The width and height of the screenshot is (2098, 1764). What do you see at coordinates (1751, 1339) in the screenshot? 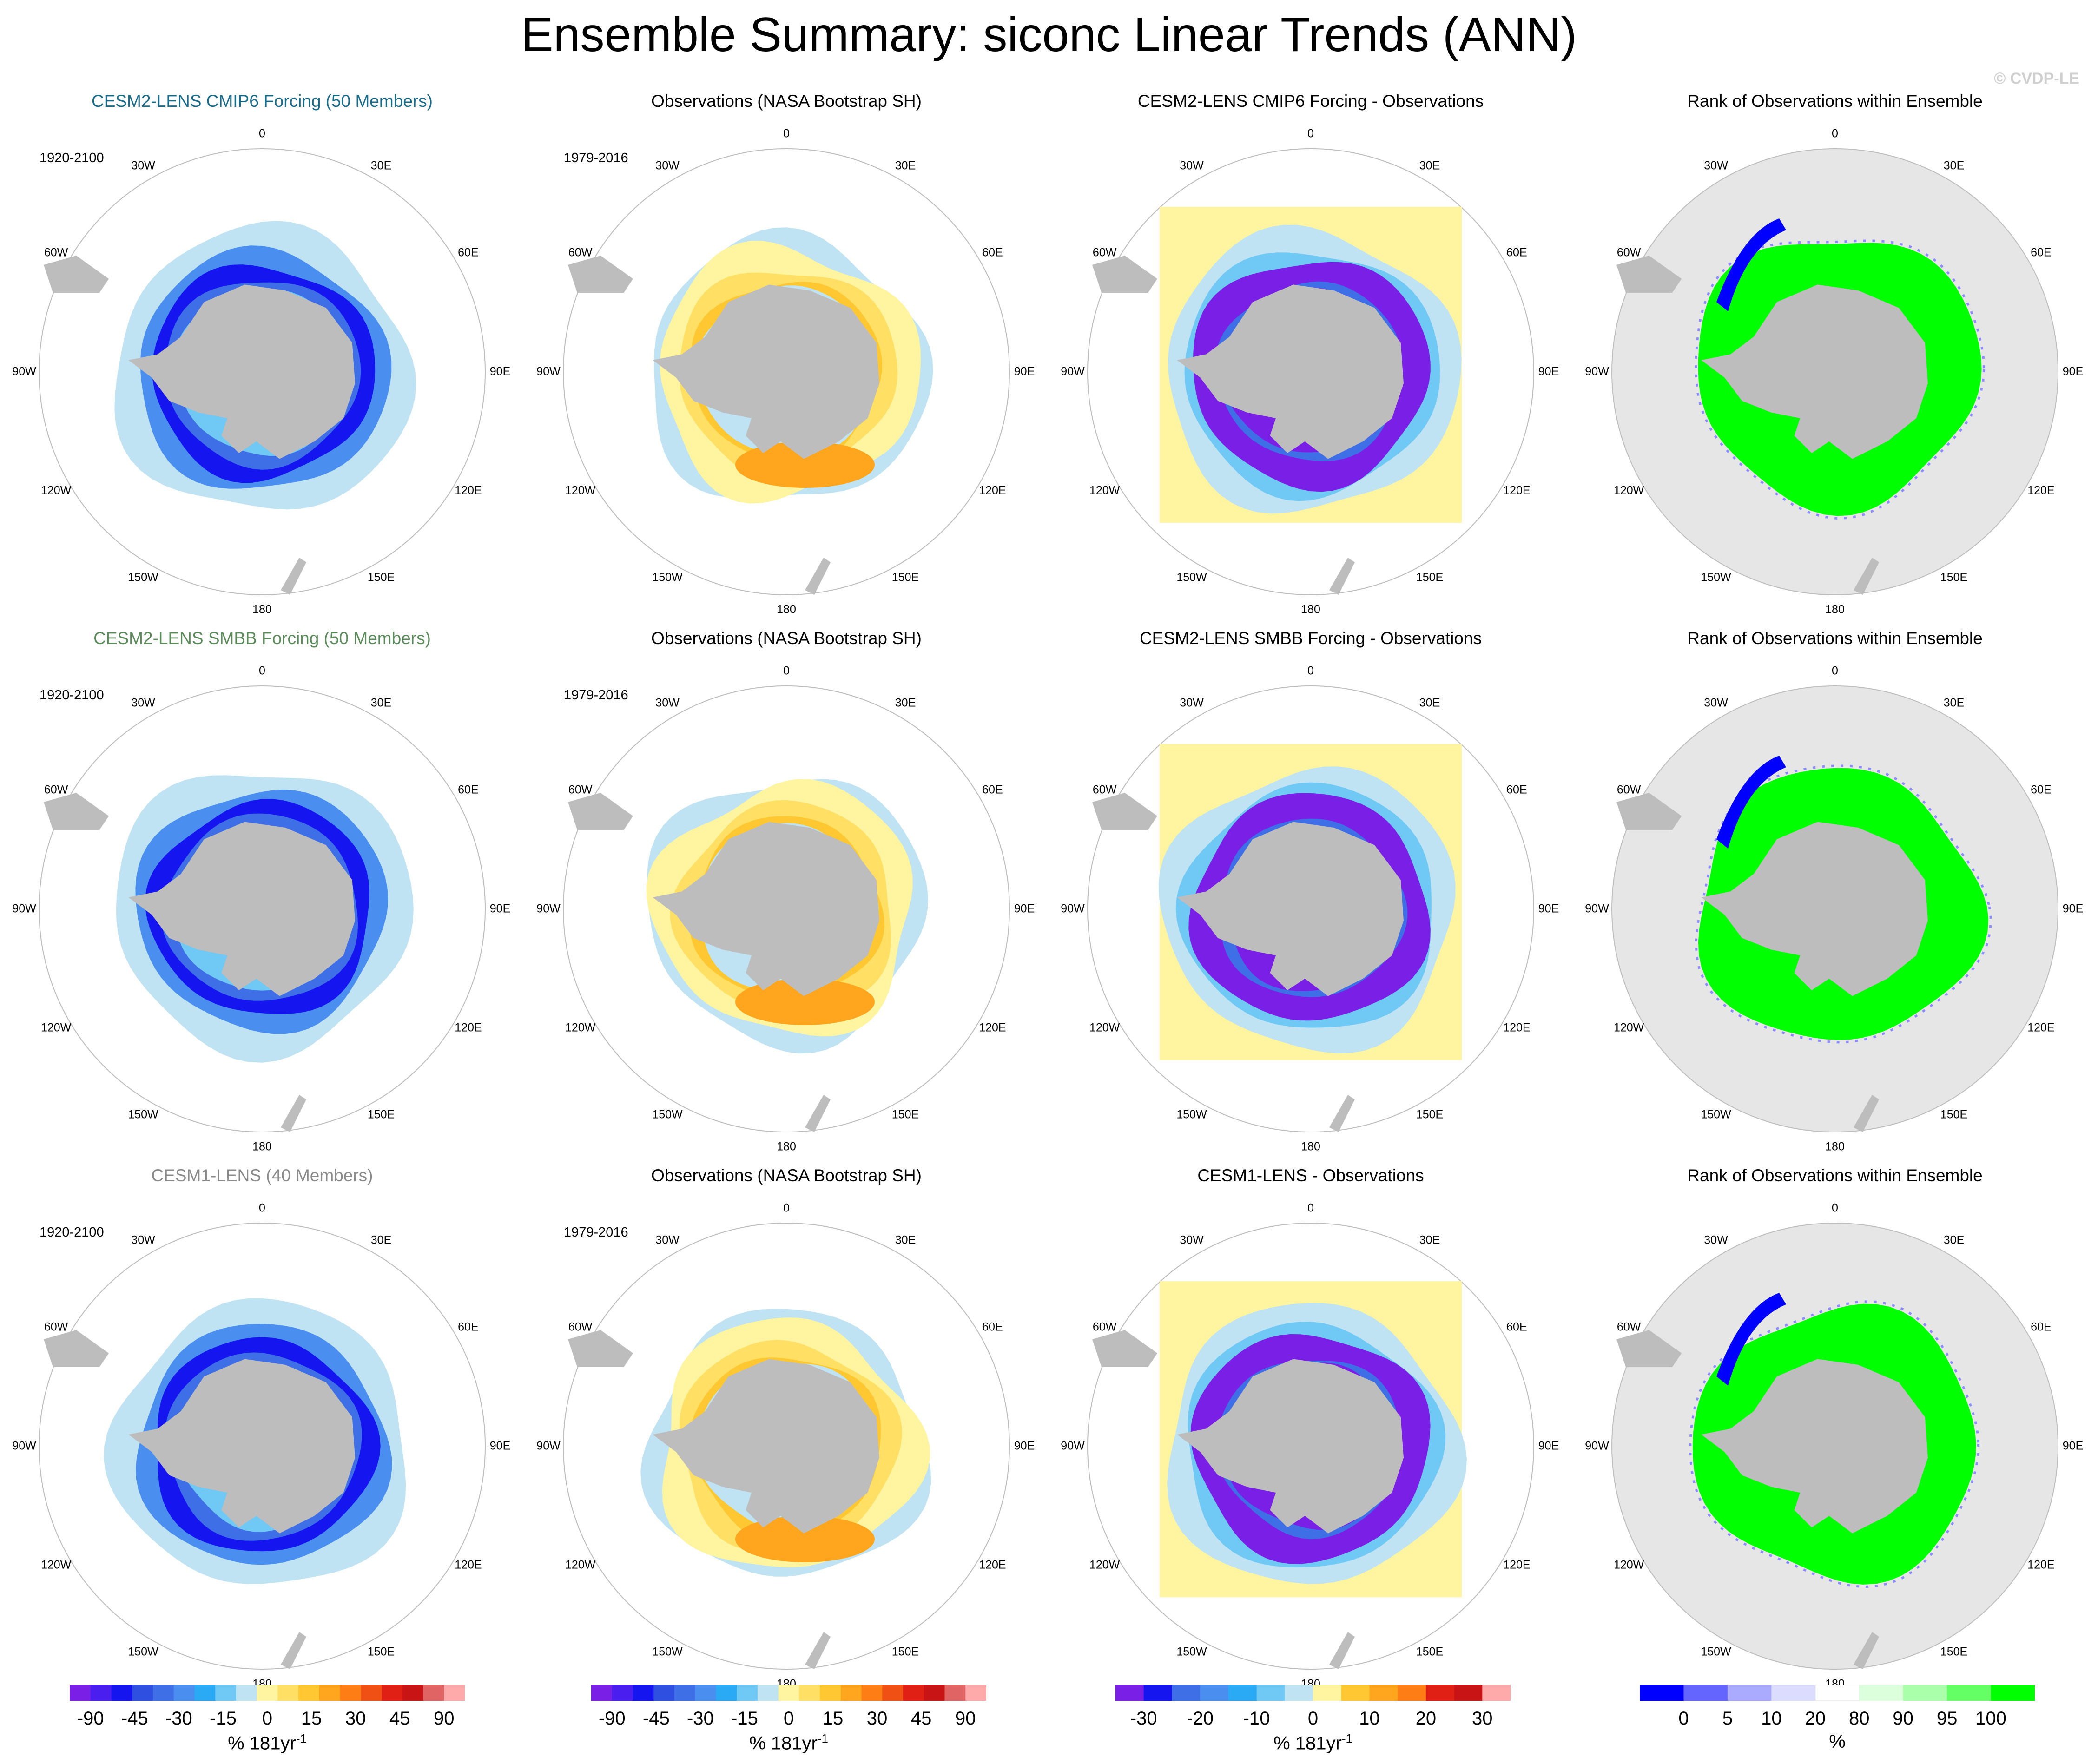
I see `rank-low-region` at bounding box center [1751, 1339].